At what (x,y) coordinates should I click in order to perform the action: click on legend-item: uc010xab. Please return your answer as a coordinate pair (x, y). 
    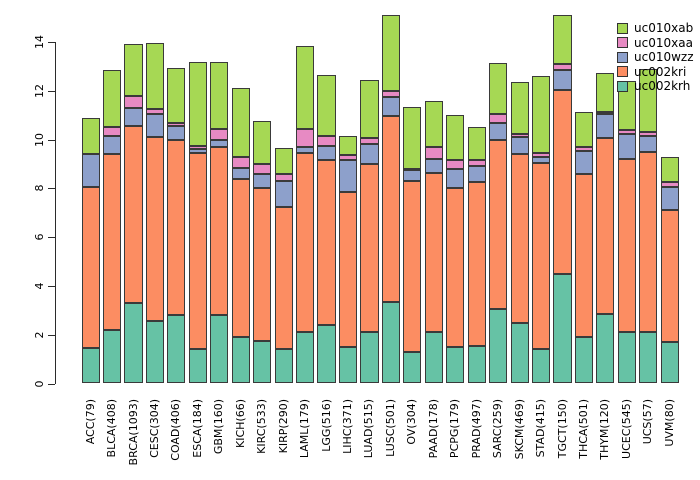
    Looking at the image, I should click on (655, 28).